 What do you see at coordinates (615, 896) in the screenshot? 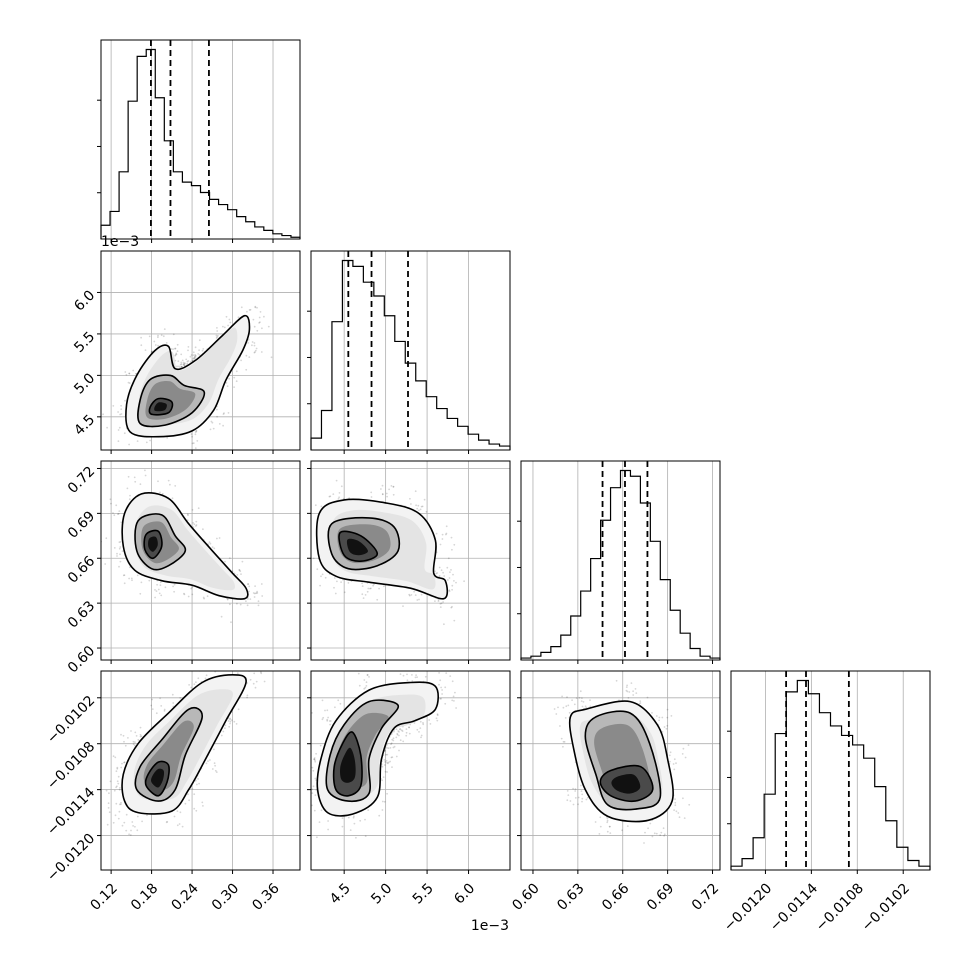
I see `x-tick-label: 0.66` at bounding box center [615, 896].